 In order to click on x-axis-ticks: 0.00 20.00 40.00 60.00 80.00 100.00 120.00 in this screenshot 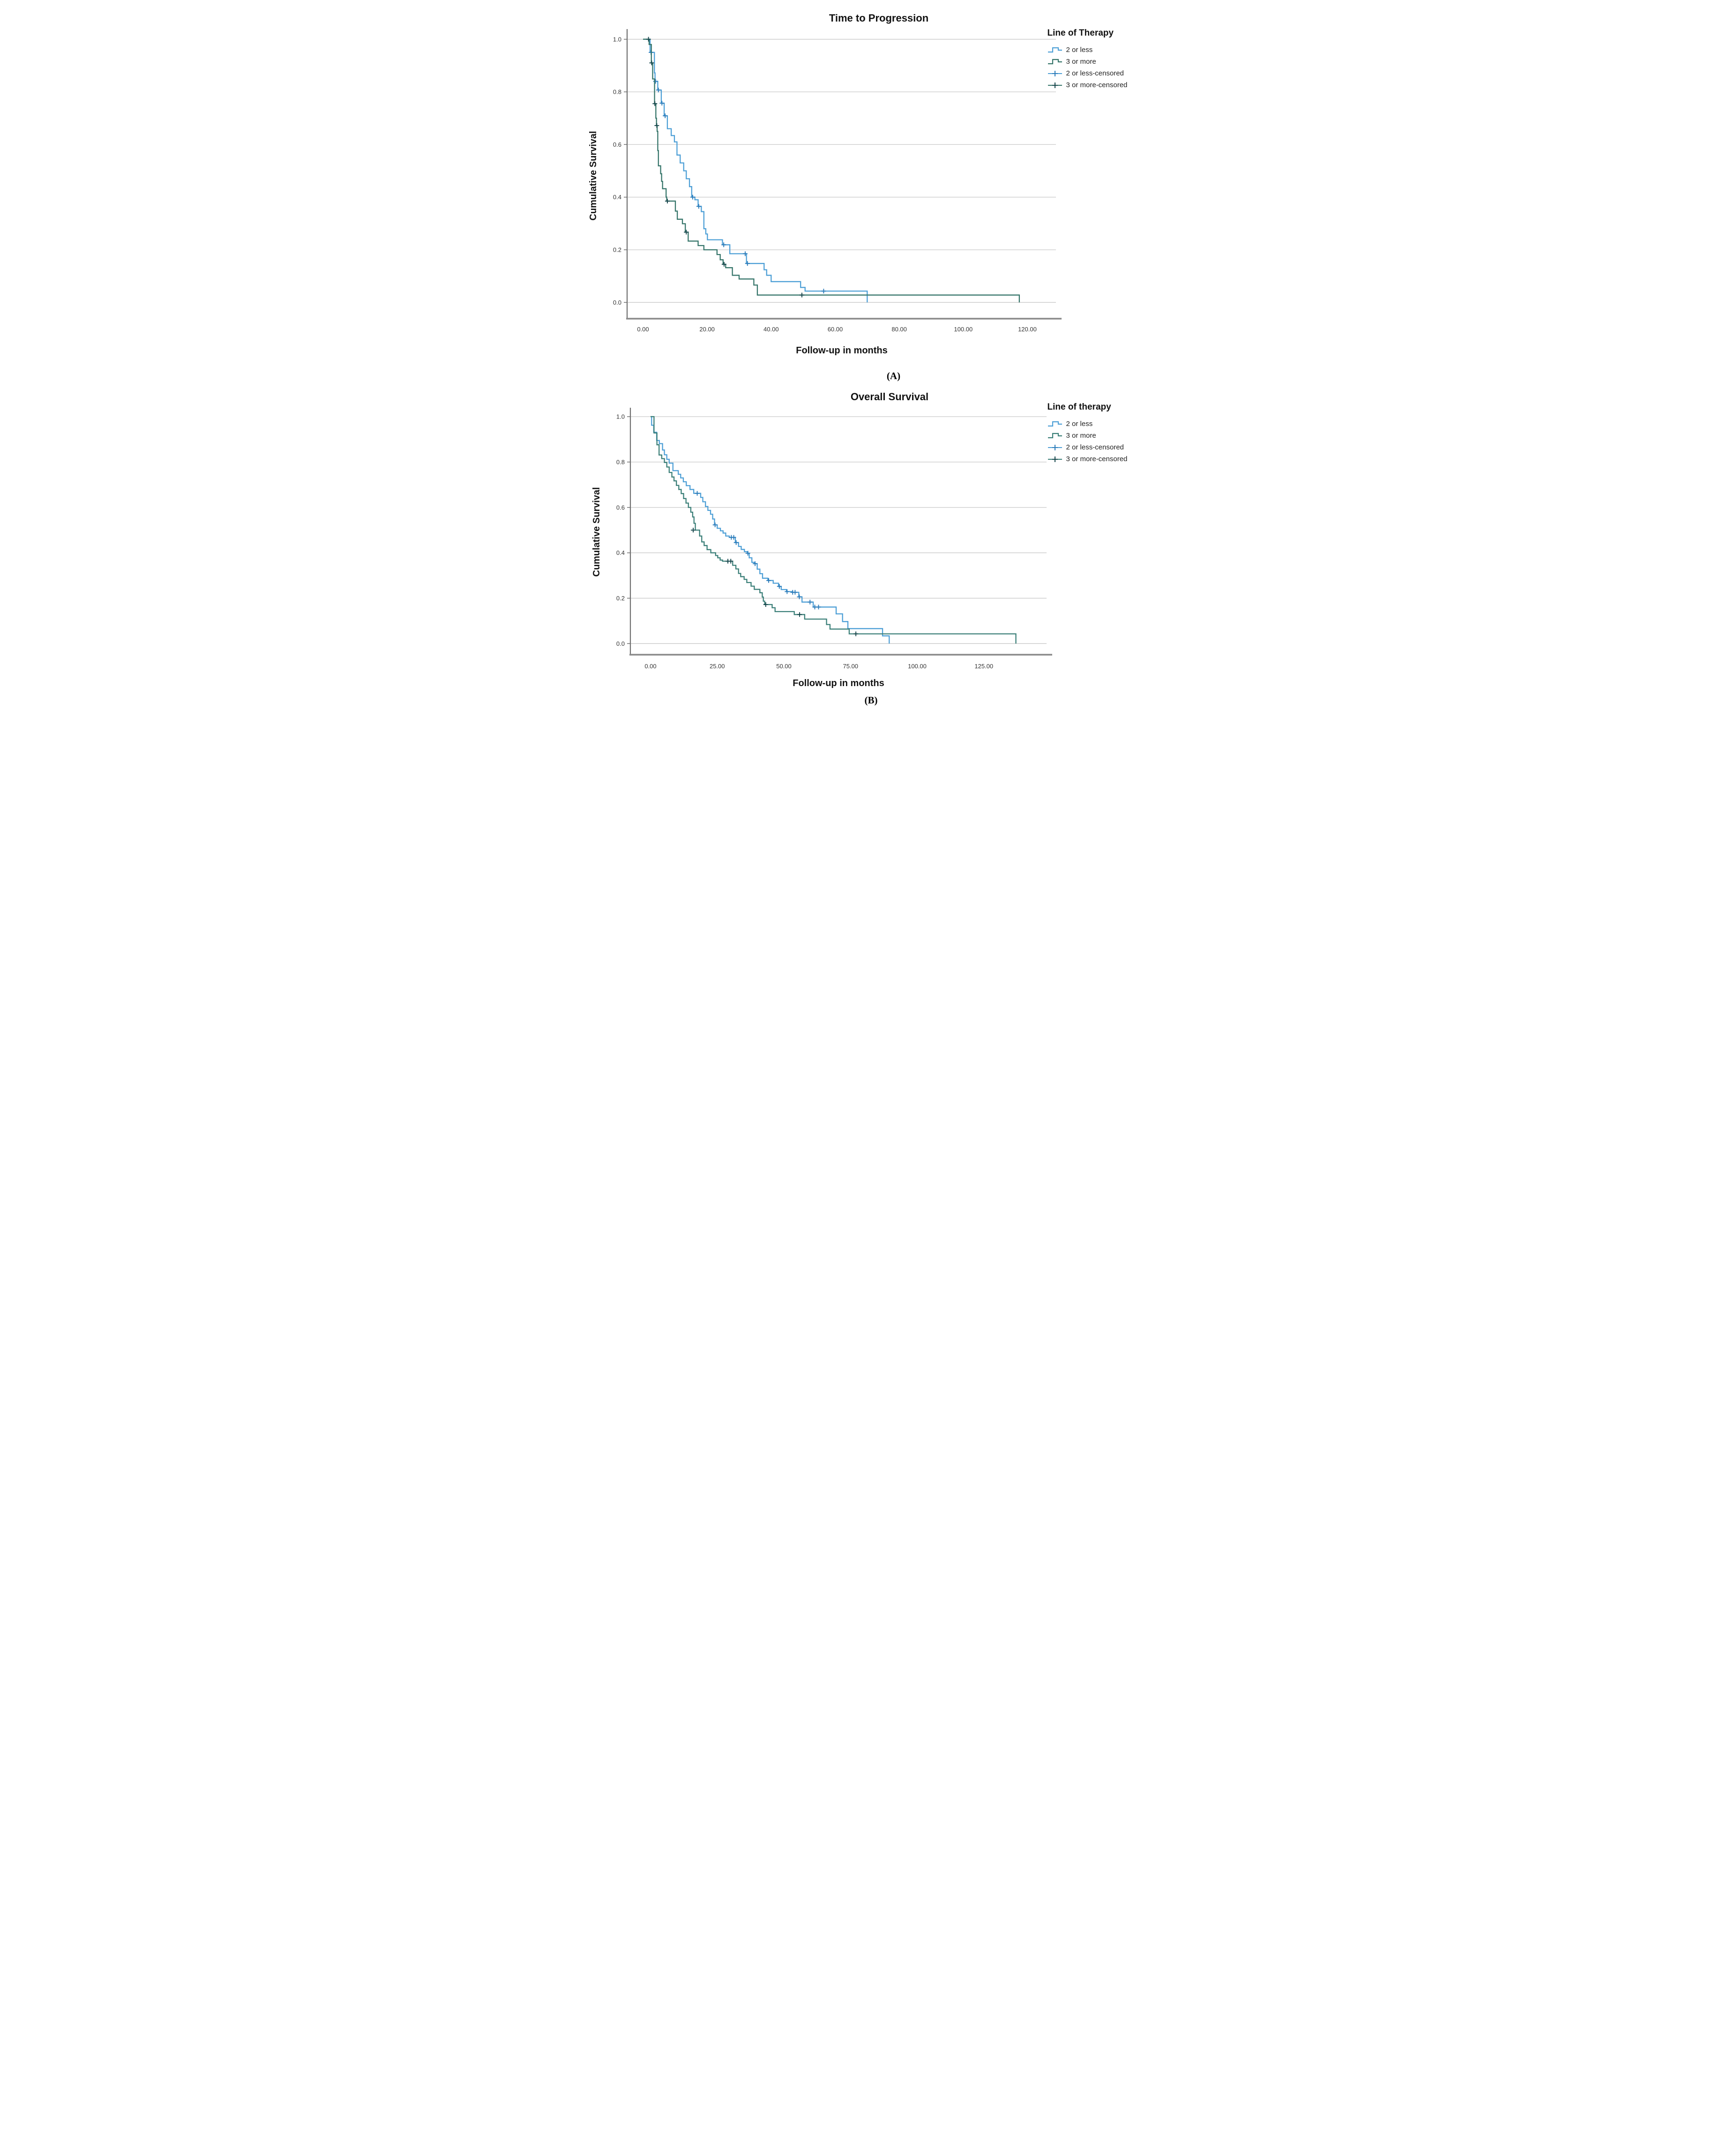, I will do `click(837, 329)`.